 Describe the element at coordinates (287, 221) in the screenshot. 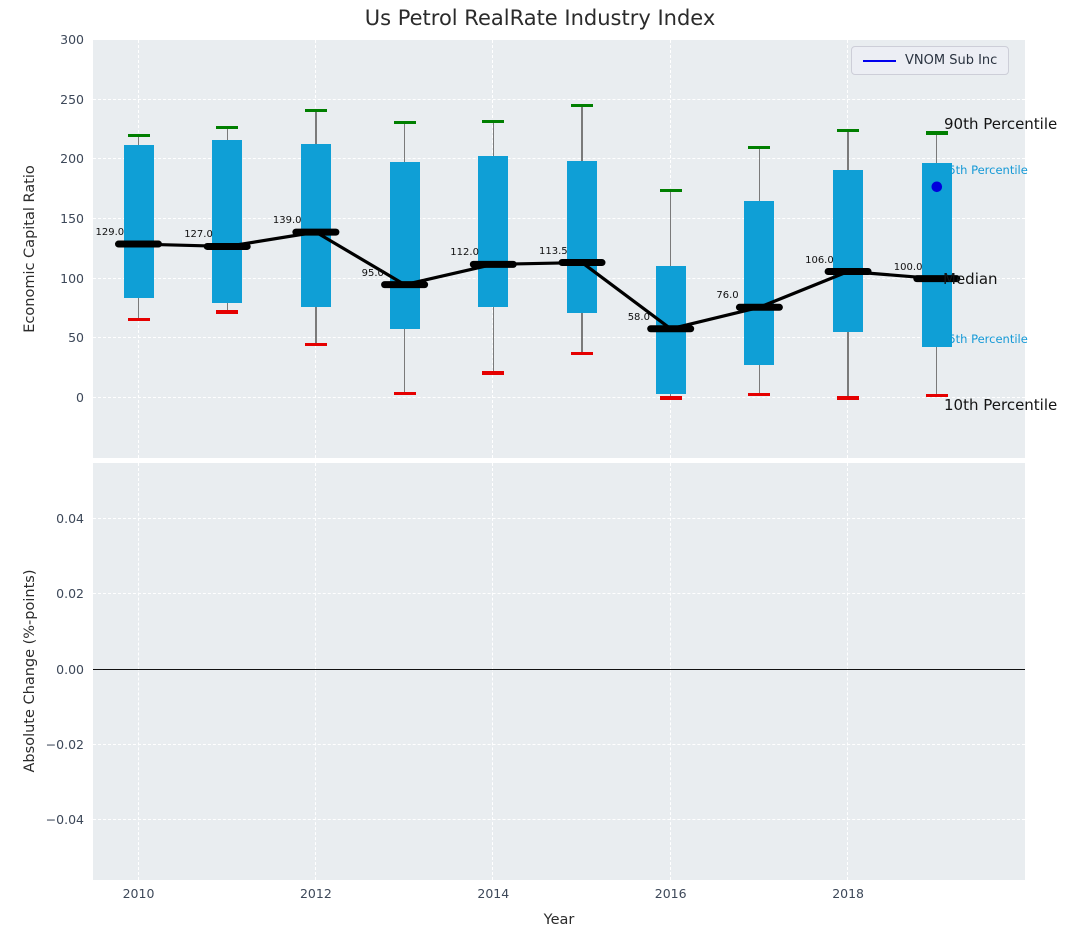

I see `median-value-label-2012: 139.0` at that location.